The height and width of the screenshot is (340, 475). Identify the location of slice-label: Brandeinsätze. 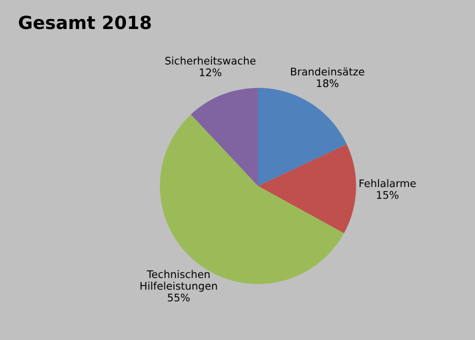
(327, 71).